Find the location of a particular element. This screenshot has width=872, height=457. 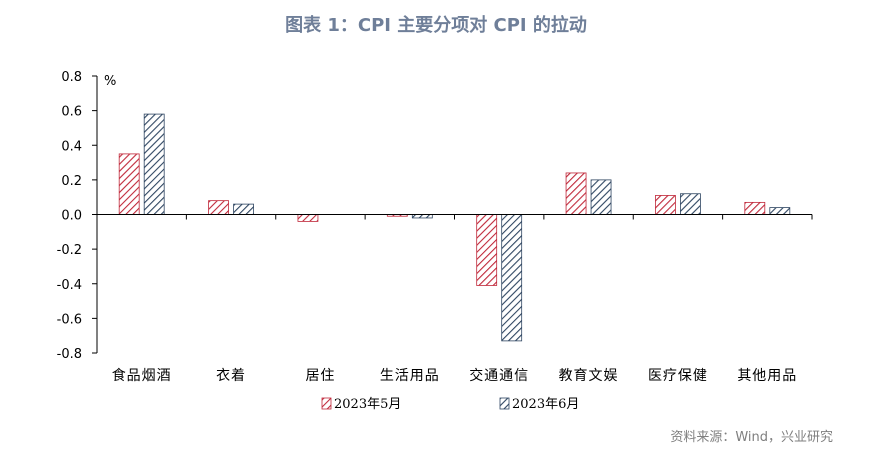

x-axis is located at coordinates (455, 217).